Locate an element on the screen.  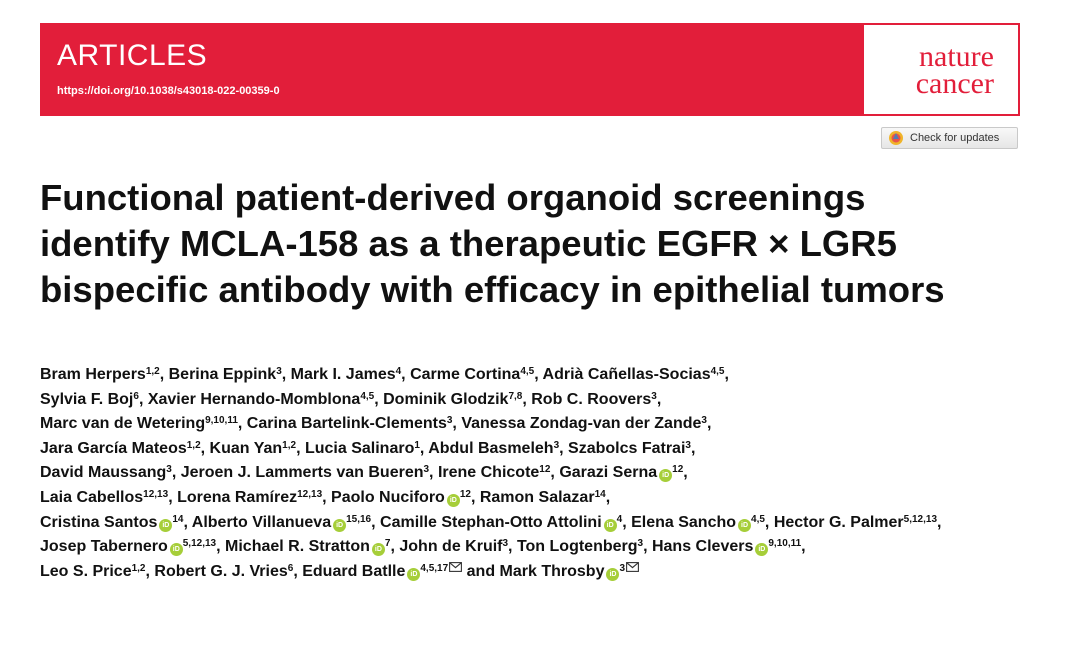
author-name: Josep Tabernero is located at coordinates (104, 547).